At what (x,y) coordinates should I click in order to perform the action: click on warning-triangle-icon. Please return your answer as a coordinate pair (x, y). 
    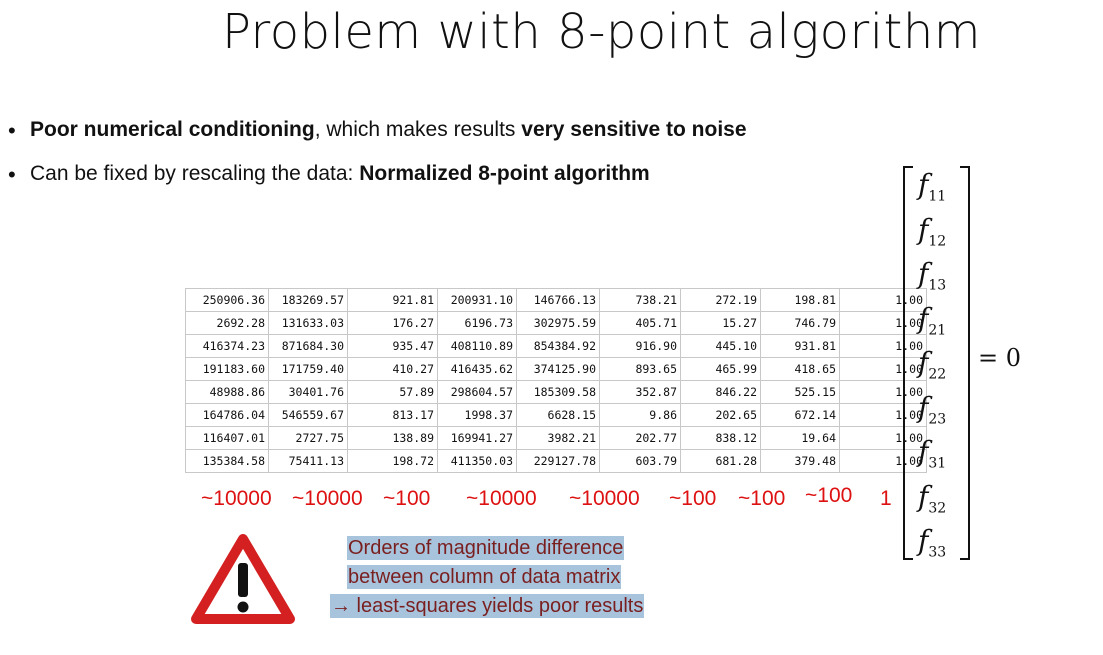
    Looking at the image, I should click on (243, 579).